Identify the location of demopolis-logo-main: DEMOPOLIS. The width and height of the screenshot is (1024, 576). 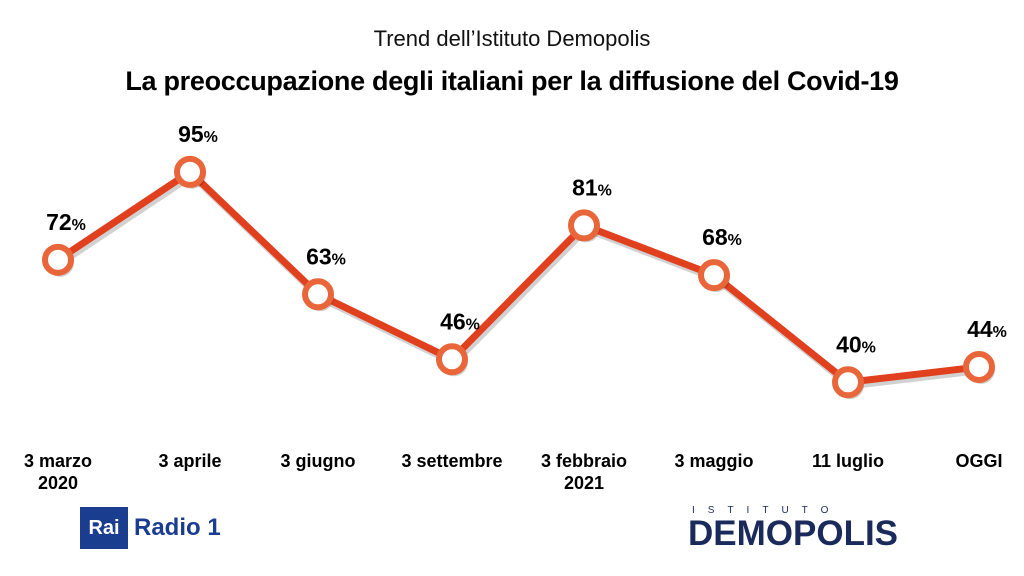
(793, 533).